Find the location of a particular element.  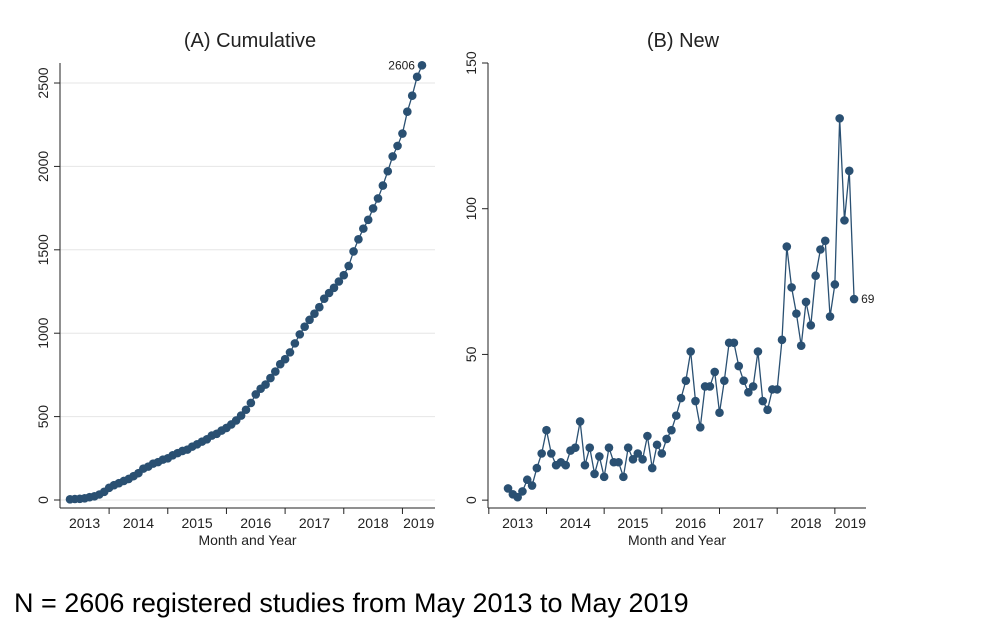

y-tick-label: 100 is located at coordinates (471, 209).